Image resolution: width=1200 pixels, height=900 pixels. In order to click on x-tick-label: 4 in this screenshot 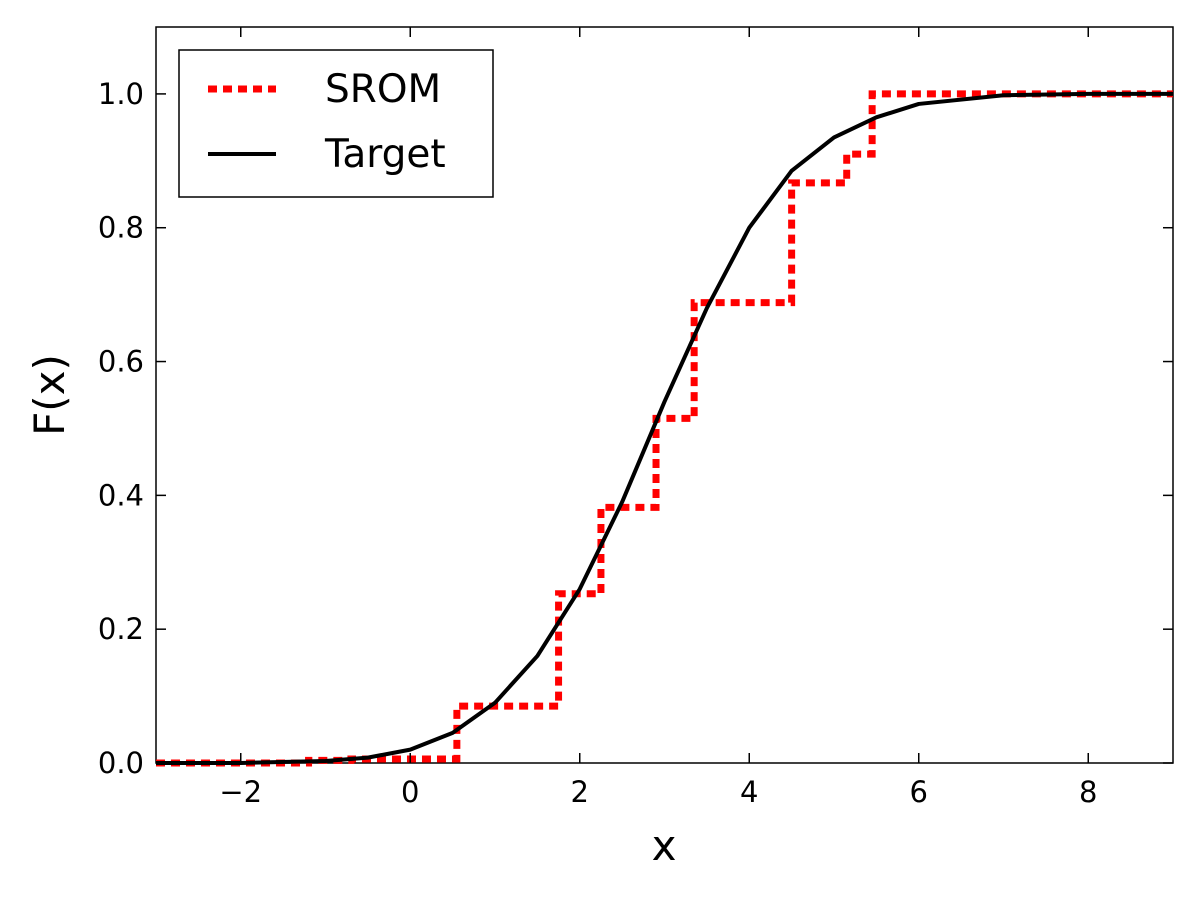, I will do `click(749, 792)`.